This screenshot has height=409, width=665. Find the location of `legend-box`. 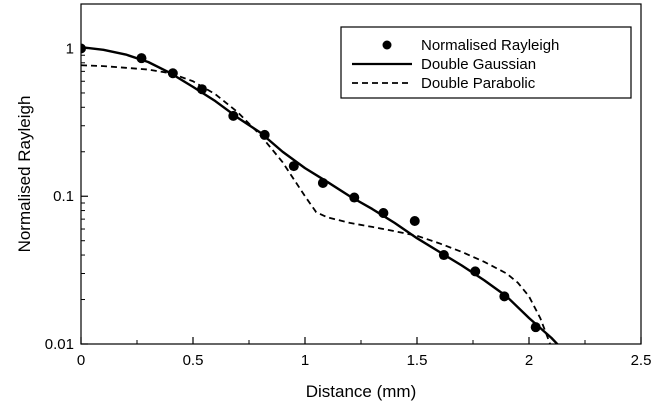

legend-box is located at coordinates (486, 62).